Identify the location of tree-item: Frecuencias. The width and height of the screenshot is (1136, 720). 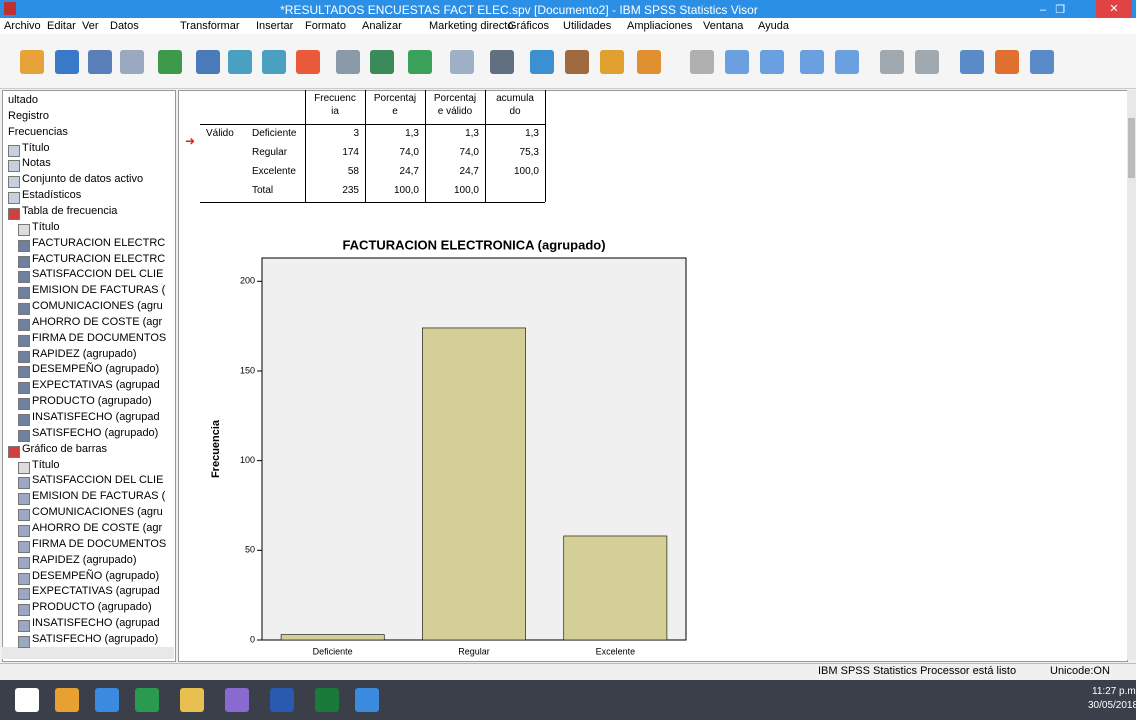
(38, 131).